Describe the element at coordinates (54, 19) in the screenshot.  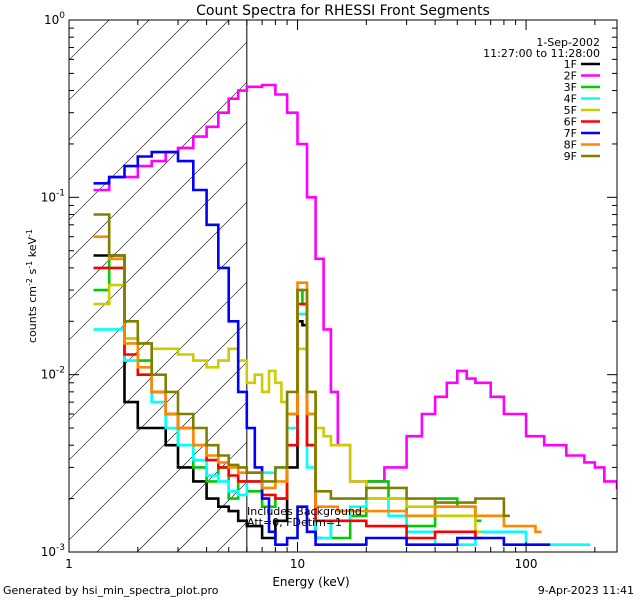
I see `y-tick-label: 10⁰` at that location.